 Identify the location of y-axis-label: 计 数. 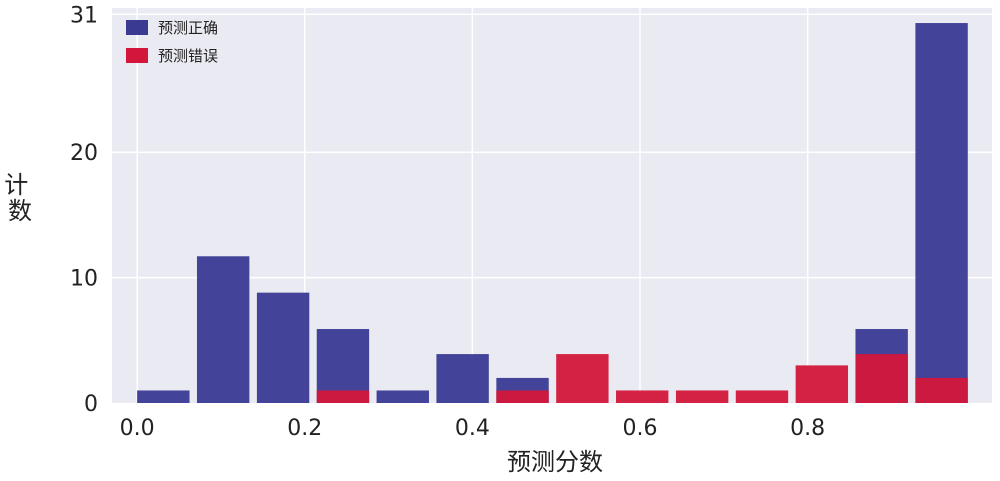
(20, 198).